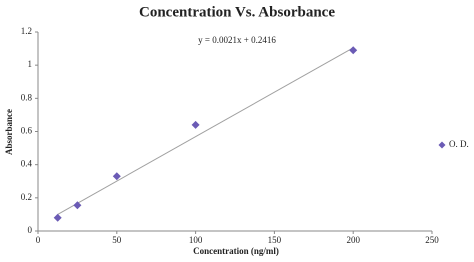  I want to click on x-axis-label: Concentration (ng/ml), so click(236, 251).